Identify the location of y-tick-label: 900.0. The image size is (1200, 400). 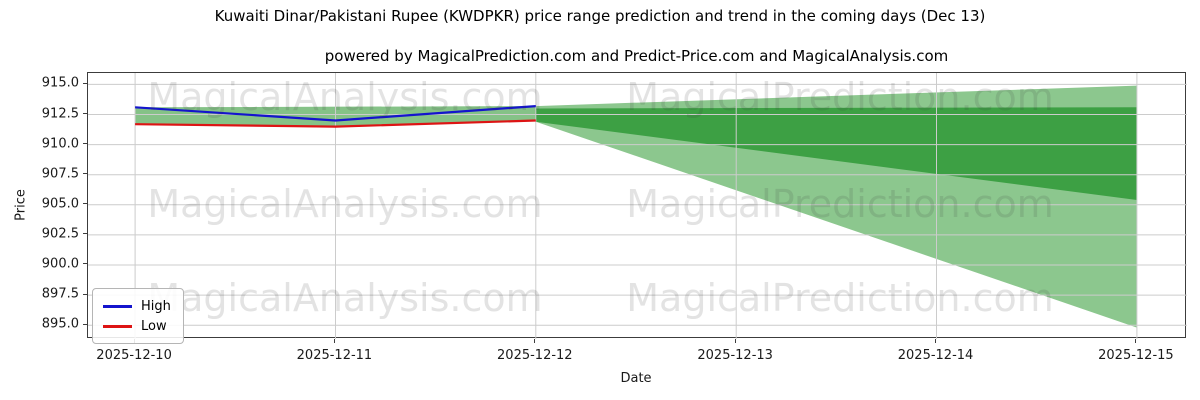
(60, 264).